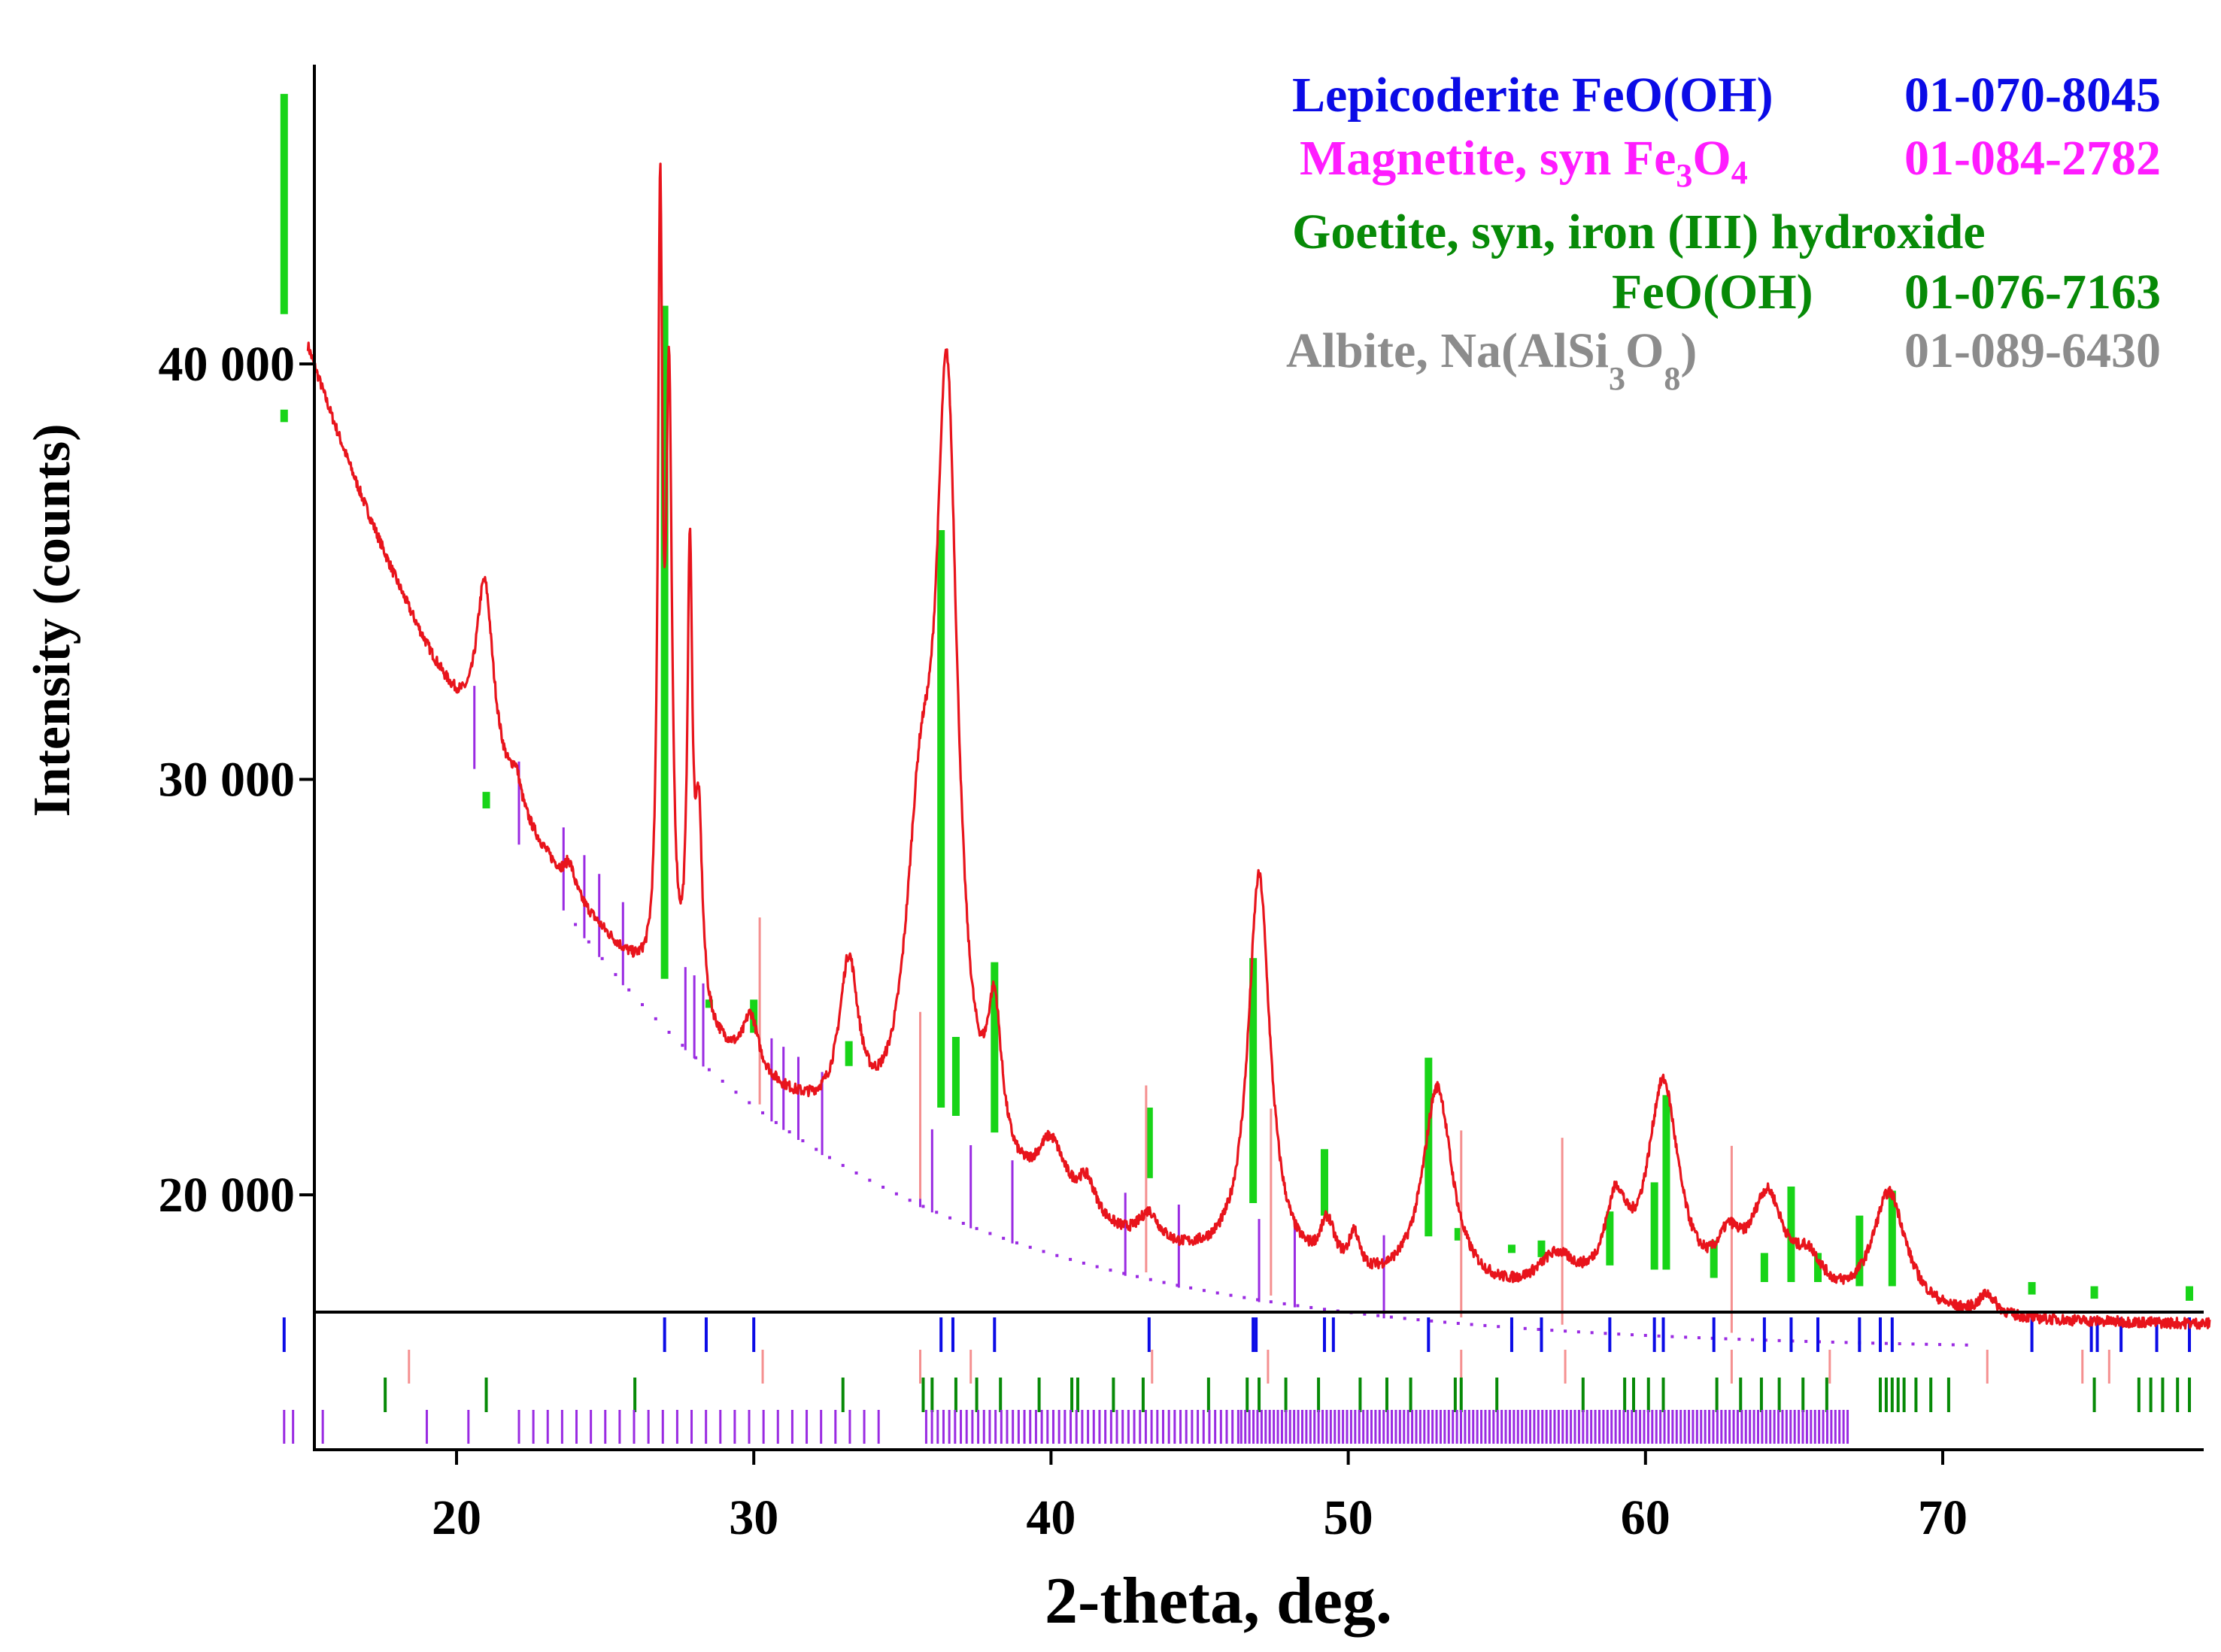 Image resolution: width=2221 pixels, height=1652 pixels. Describe the element at coordinates (1645, 1517) in the screenshot. I see `x-tick-label: 60` at that location.